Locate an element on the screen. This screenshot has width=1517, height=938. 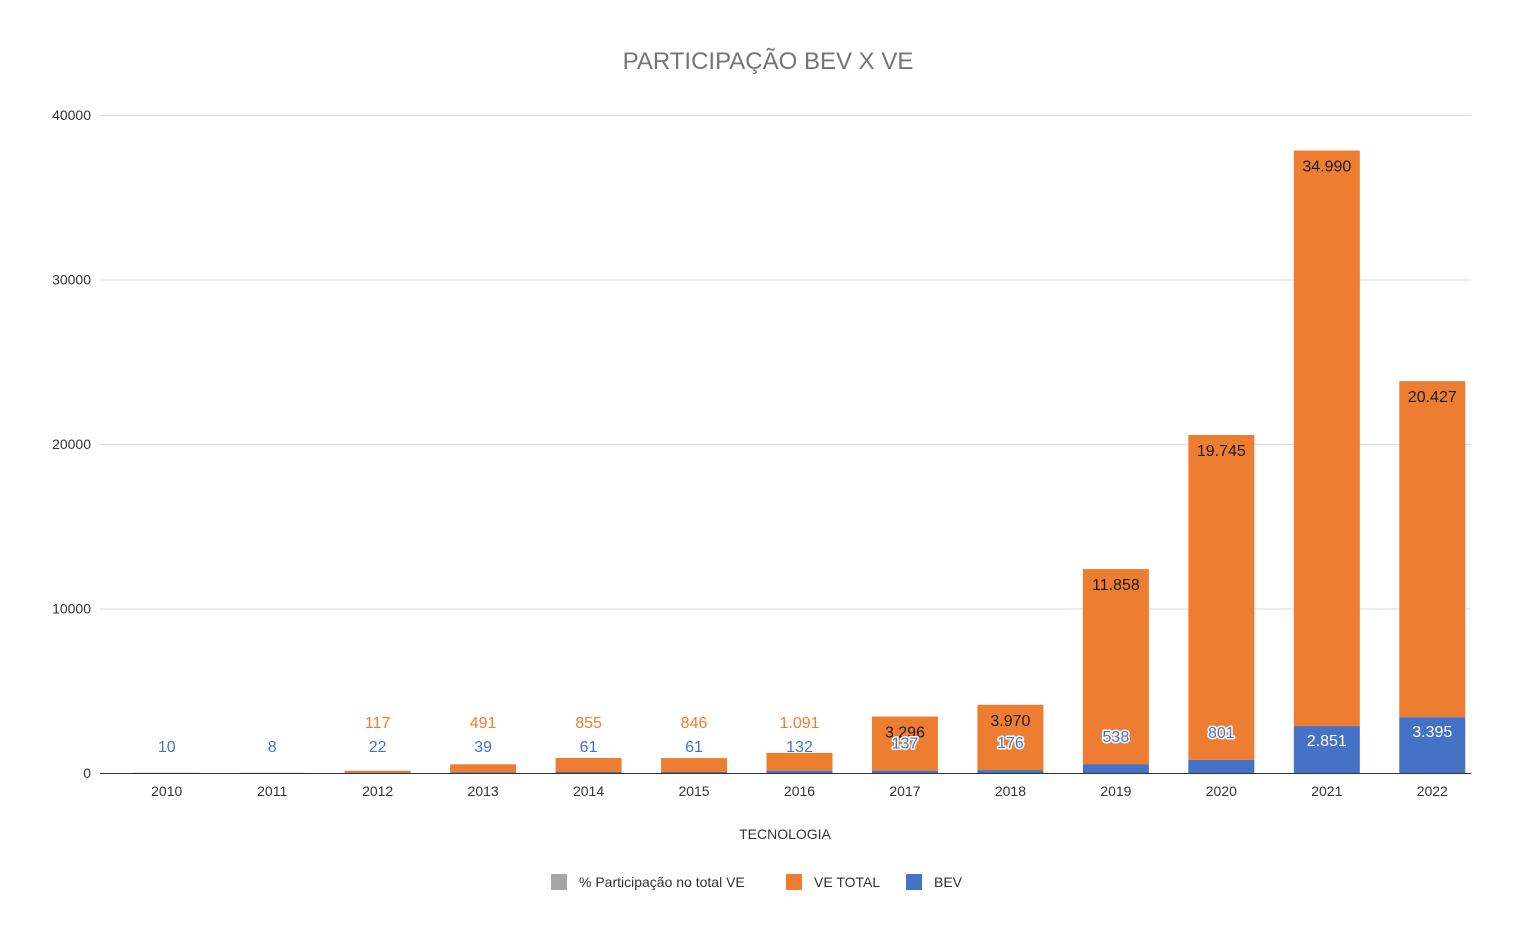
data-label-ve-total: 19.745 is located at coordinates (1221, 451).